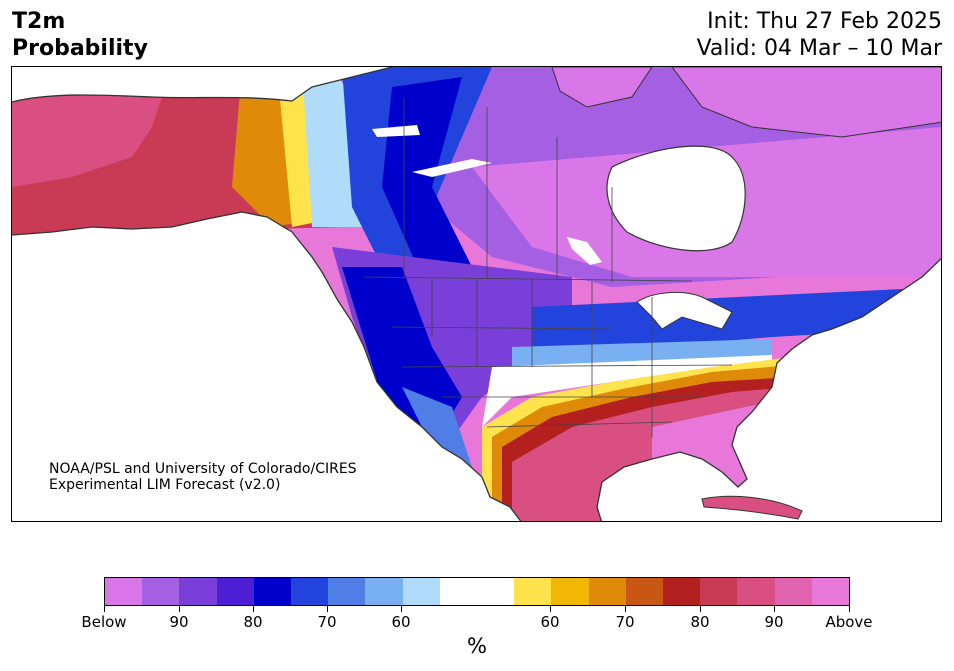 This screenshot has height=671, width=954. I want to click on colorbar-tick-label: Above, so click(849, 622).